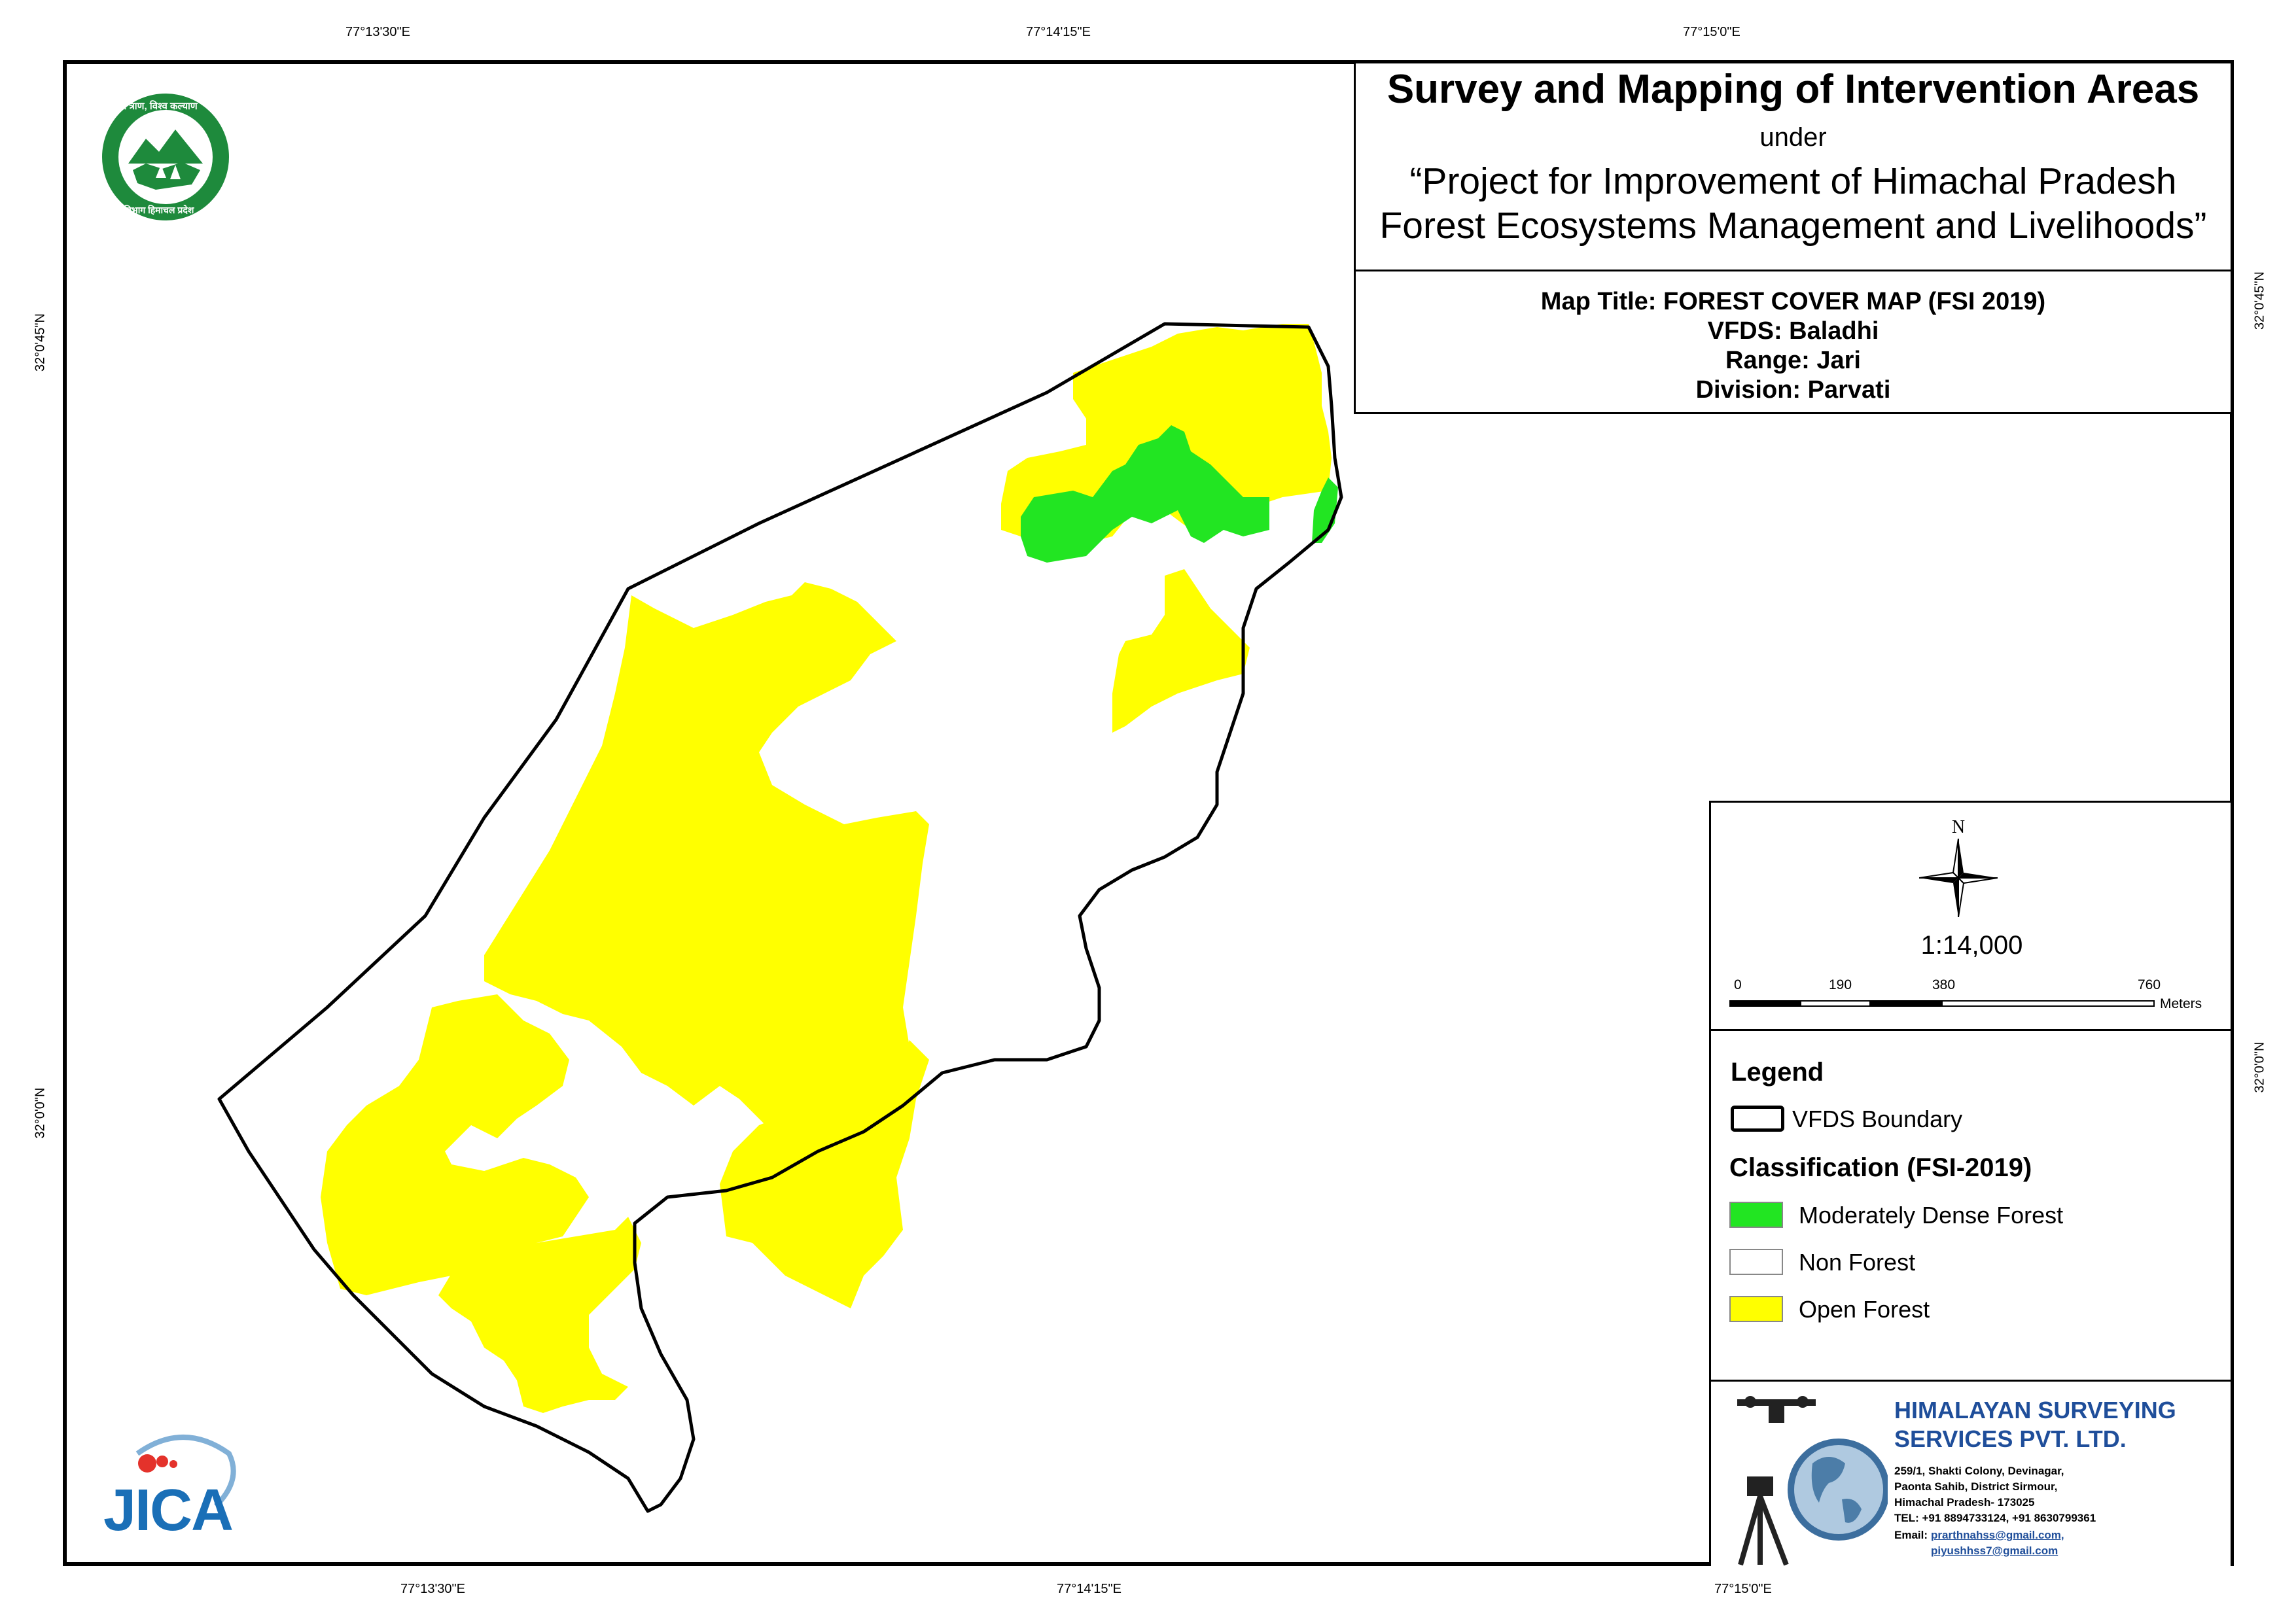  I want to click on company-name-line2: SERVICES PVT. LTD., so click(2011, 1438).